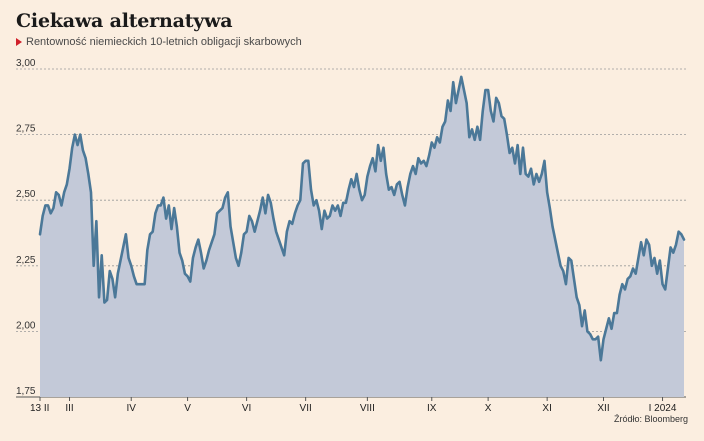 The width and height of the screenshot is (704, 441). What do you see at coordinates (26, 260) in the screenshot?
I see `y-tick-label: 2,25` at bounding box center [26, 260].